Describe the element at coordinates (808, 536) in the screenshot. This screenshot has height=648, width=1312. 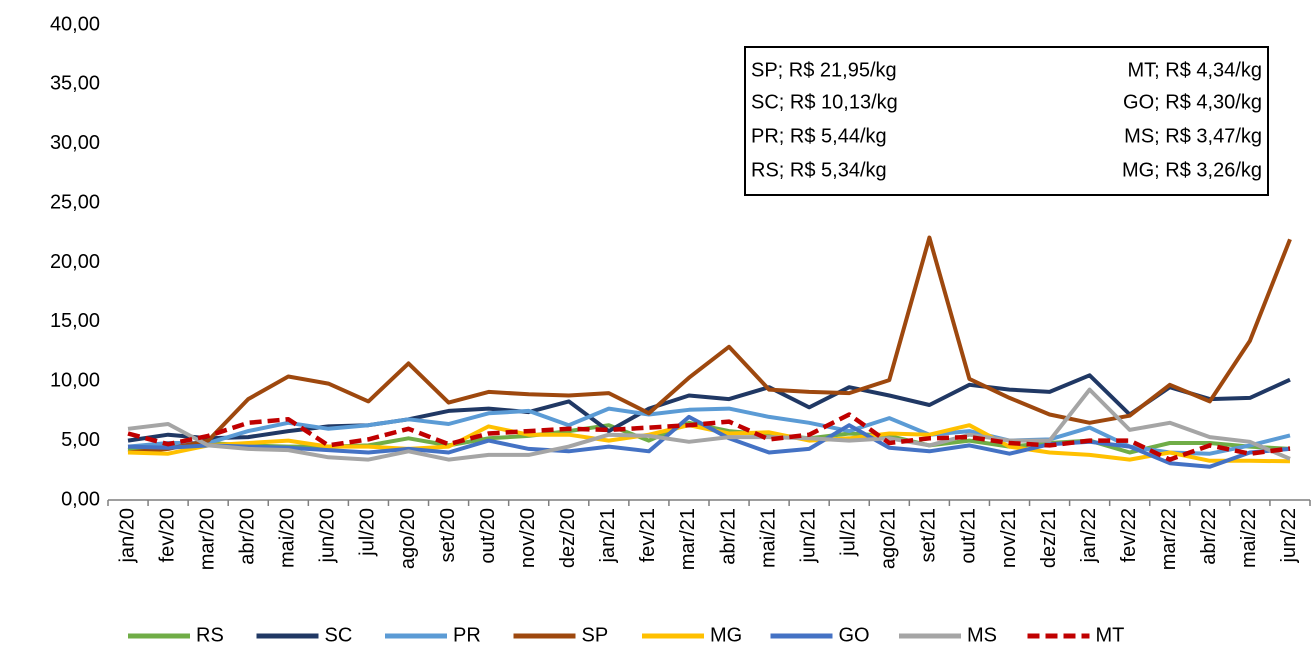
I see `x-tick-label: jun/21` at that location.